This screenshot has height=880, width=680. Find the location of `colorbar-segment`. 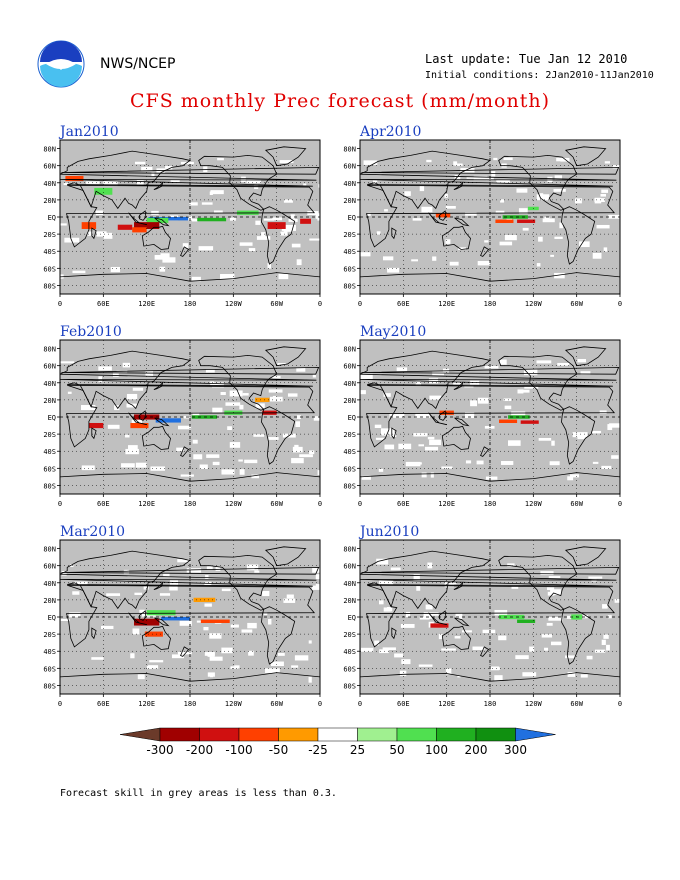

colorbar-segment is located at coordinates (179, 734).